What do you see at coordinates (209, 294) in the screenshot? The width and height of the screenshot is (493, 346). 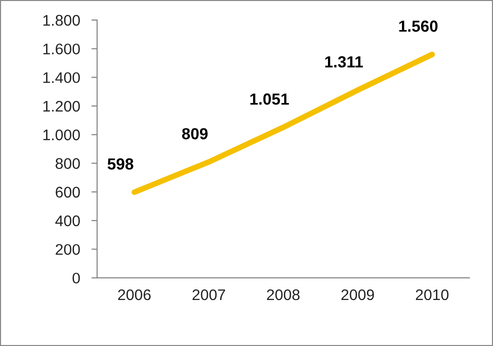 I see `x-tick-label: 2007` at bounding box center [209, 294].